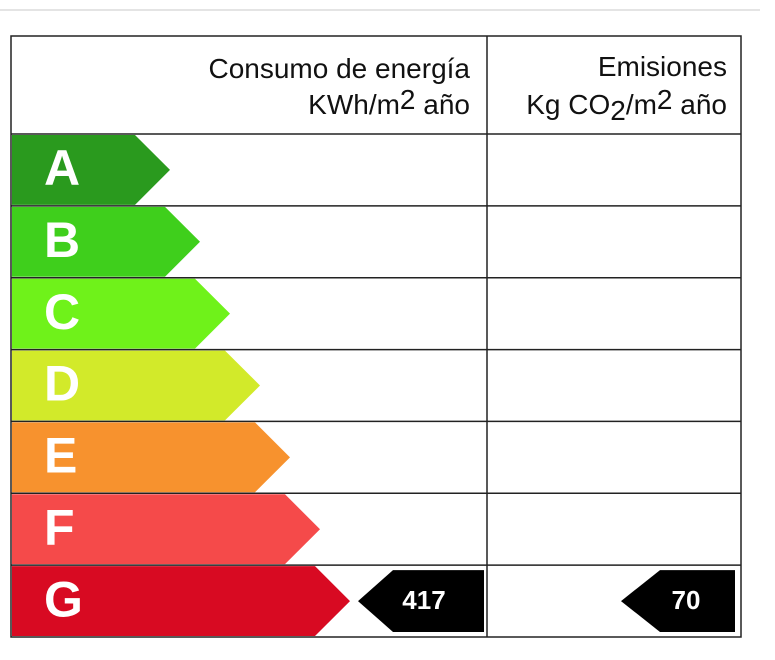 The image size is (775, 660). I want to click on rating-value: 70, so click(686, 600).